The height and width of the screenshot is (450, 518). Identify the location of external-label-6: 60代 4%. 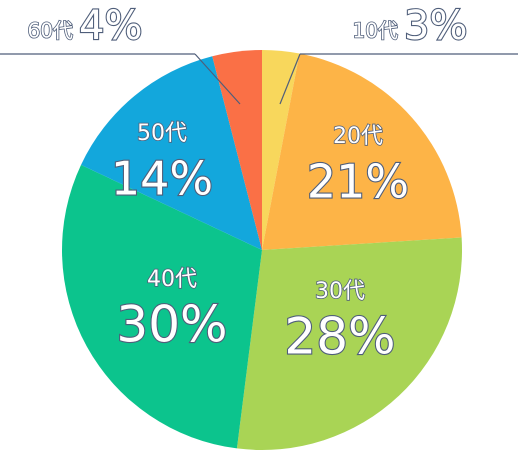
(85, 26).